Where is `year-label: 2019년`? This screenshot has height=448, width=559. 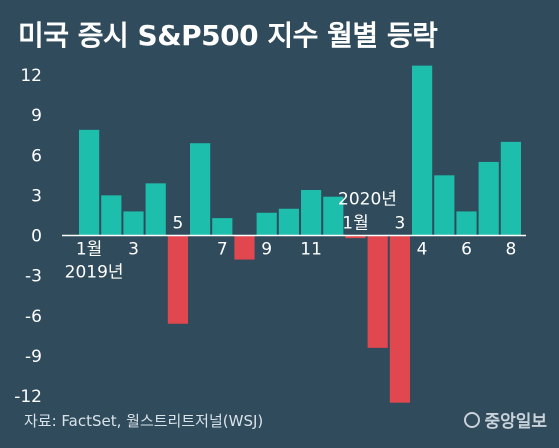
year-label: 2019년 is located at coordinates (94, 273).